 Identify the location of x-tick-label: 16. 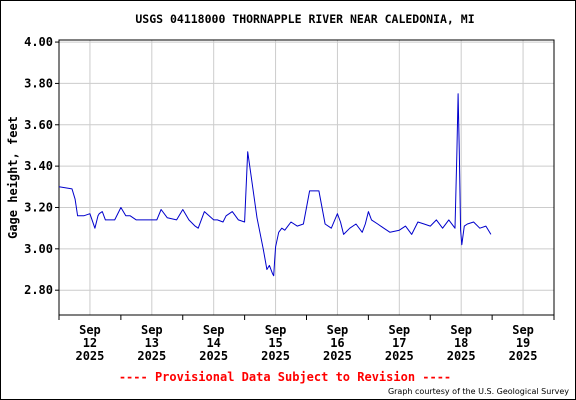
(337, 343).